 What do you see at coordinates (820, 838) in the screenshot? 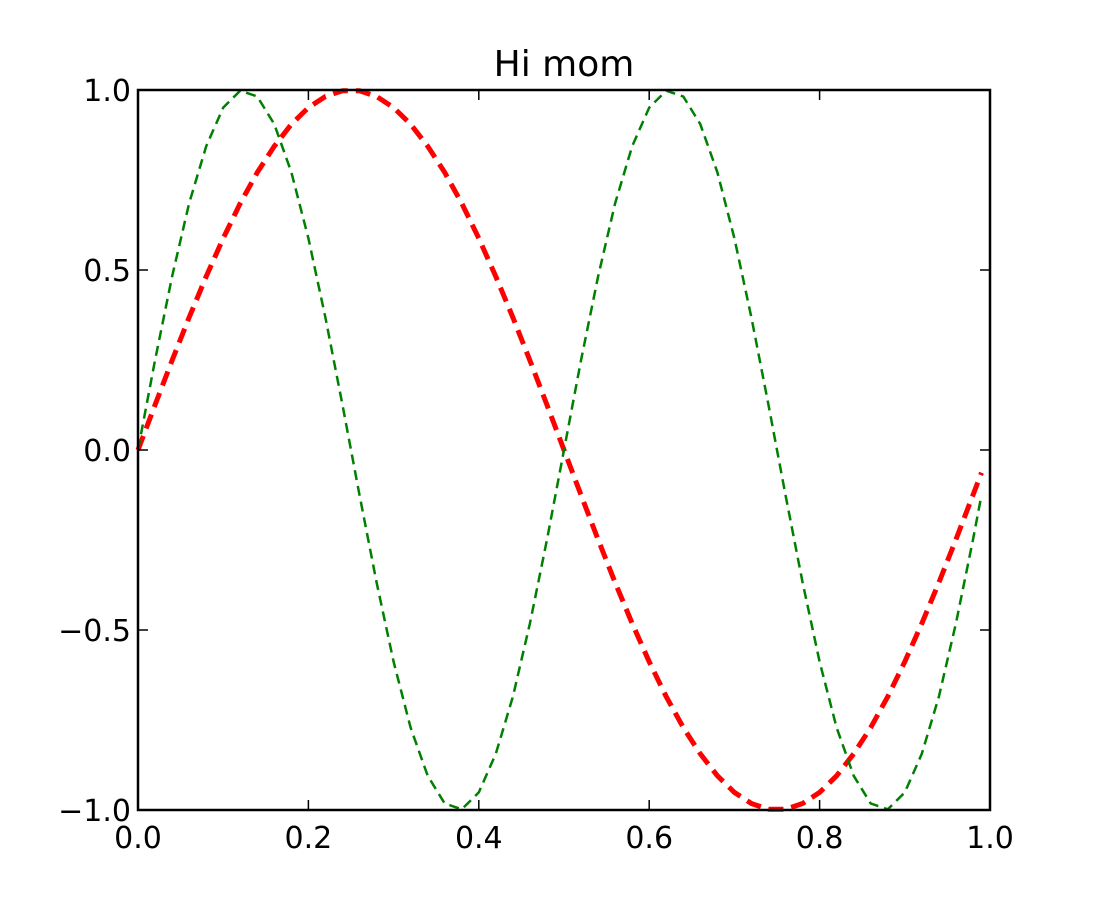
I see `x-tick-label: 0.8` at bounding box center [820, 838].